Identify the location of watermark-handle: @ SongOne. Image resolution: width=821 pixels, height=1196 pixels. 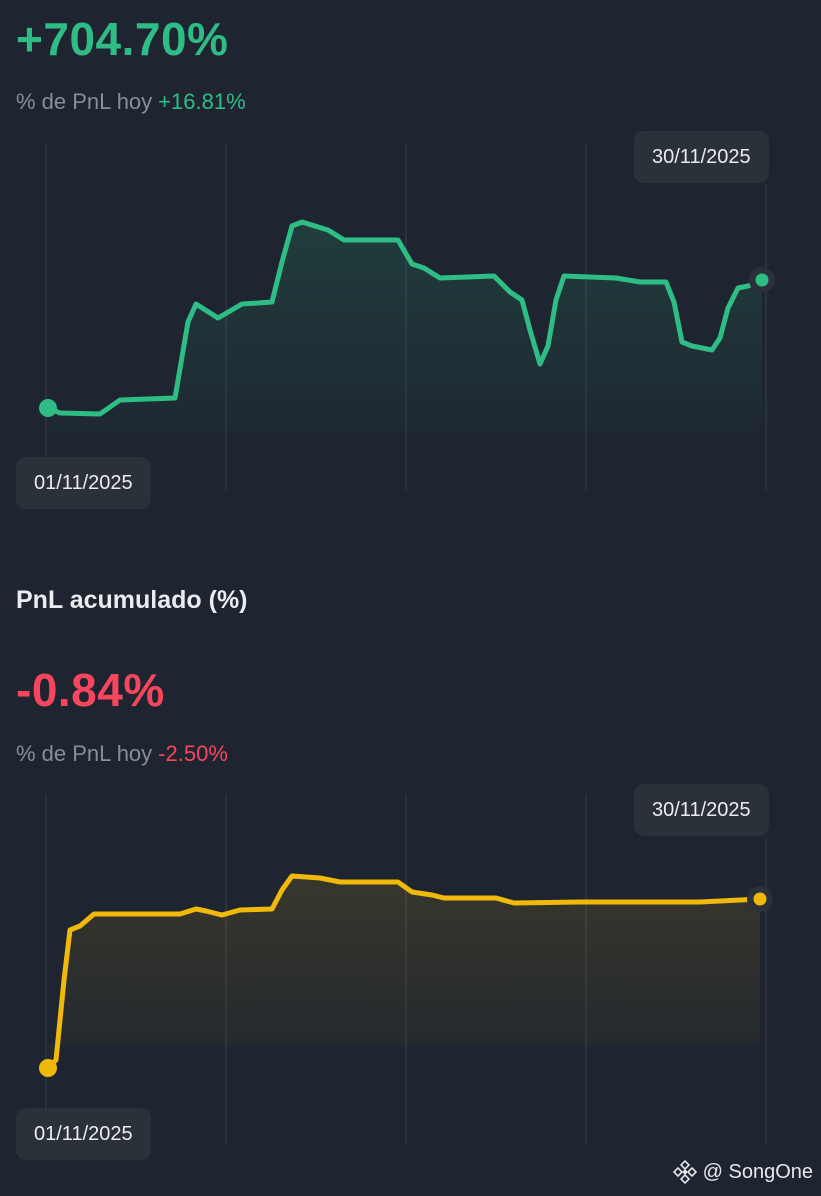
(757, 1171).